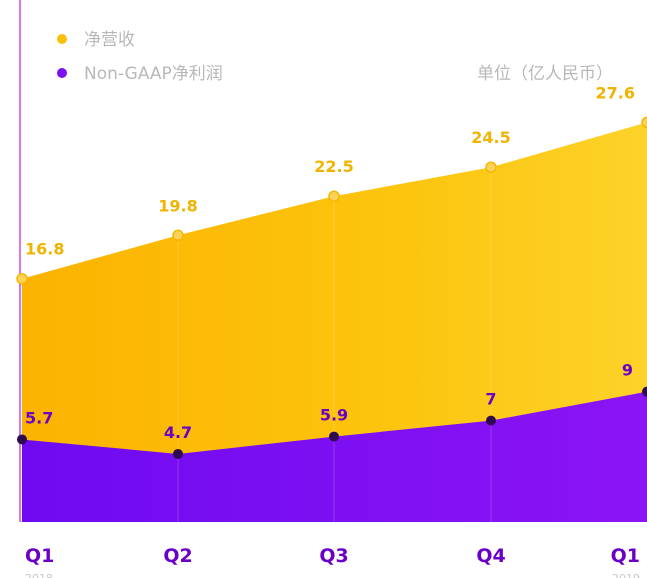 The height and width of the screenshot is (578, 647). What do you see at coordinates (109, 40) in the screenshot?
I see `legend-label-revenue: 净营收` at bounding box center [109, 40].